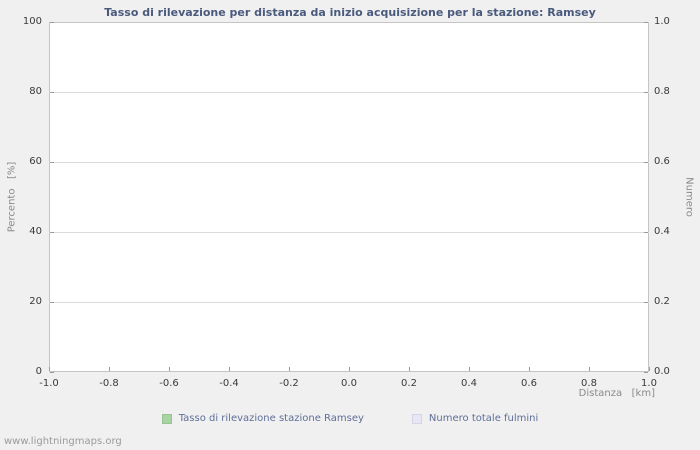  I want to click on y-tick-label-left: 0, so click(38, 371).